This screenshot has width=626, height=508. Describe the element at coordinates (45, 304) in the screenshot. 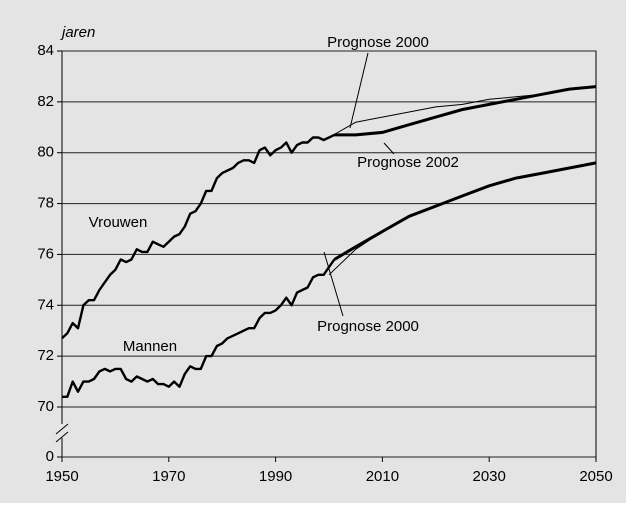

I see `y-tick-label: 74` at that location.